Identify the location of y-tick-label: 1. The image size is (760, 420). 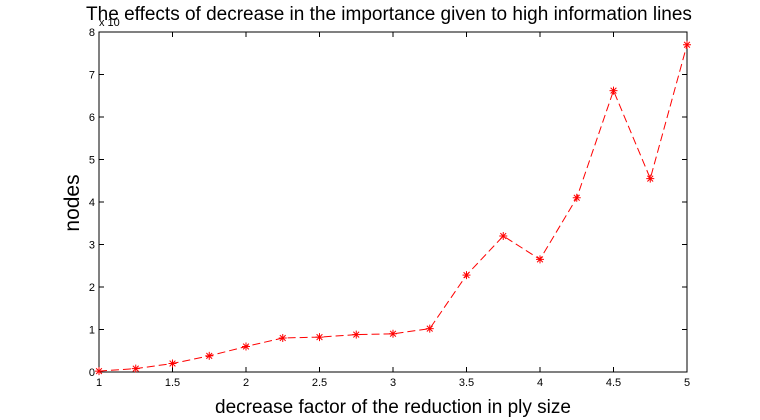
(92, 331).